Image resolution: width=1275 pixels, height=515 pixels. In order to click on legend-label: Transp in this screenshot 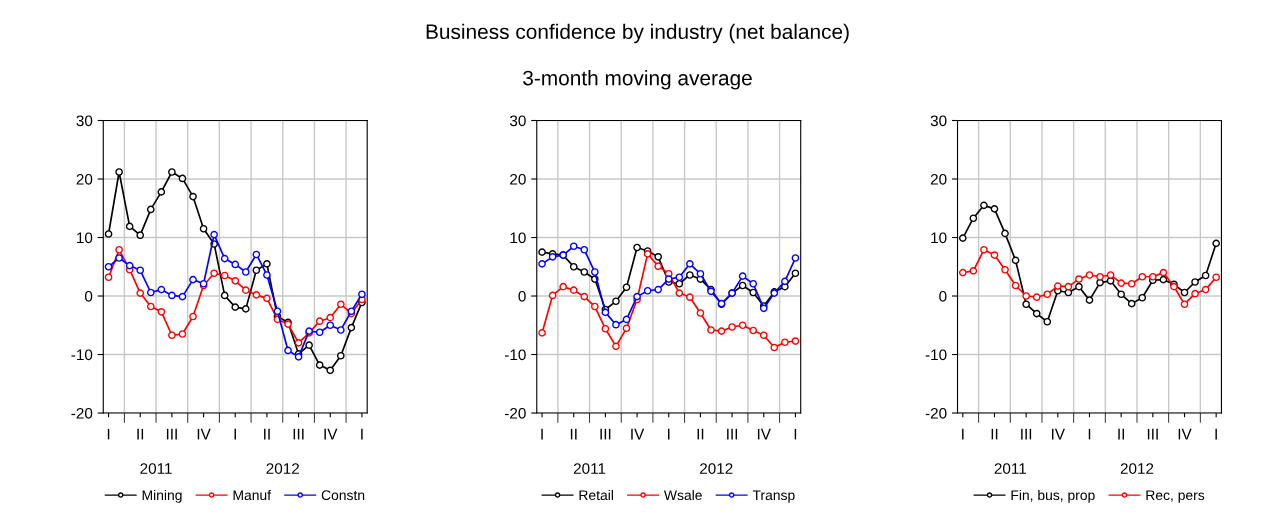, I will do `click(773, 496)`.